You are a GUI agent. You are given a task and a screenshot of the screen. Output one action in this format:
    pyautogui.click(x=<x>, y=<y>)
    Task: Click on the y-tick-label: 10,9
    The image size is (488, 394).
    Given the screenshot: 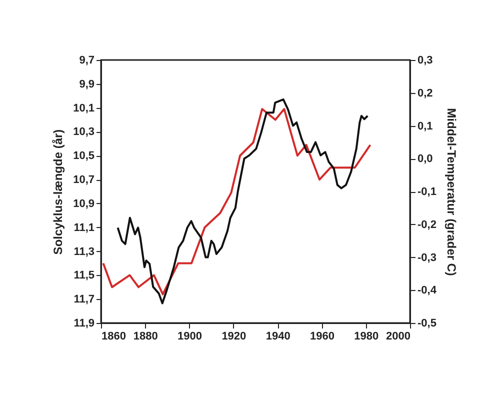 What is the action you would take?
    pyautogui.click(x=83, y=204)
    